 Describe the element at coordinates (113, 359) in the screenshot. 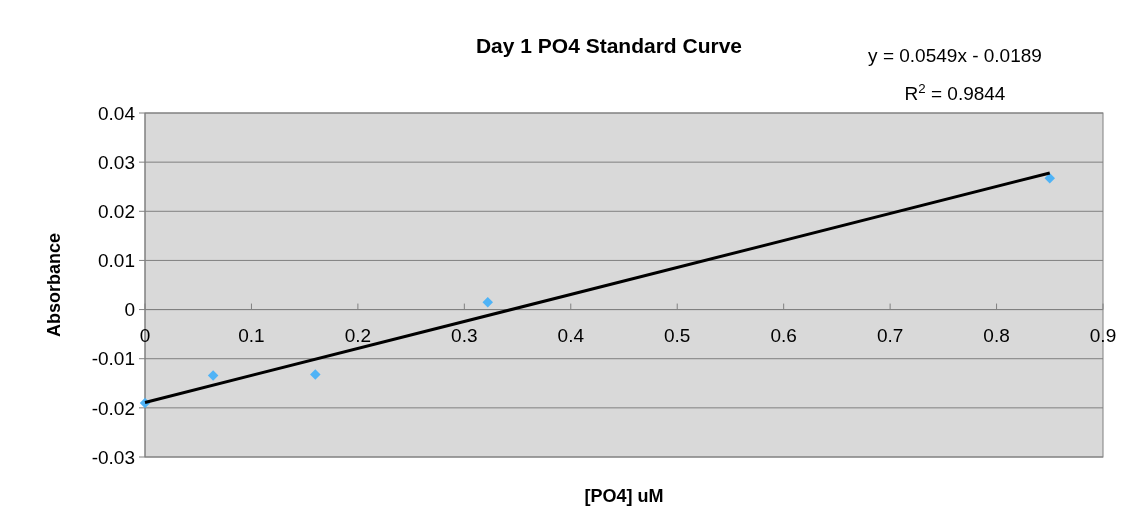

I see `y-tick-label: -0.01` at that location.